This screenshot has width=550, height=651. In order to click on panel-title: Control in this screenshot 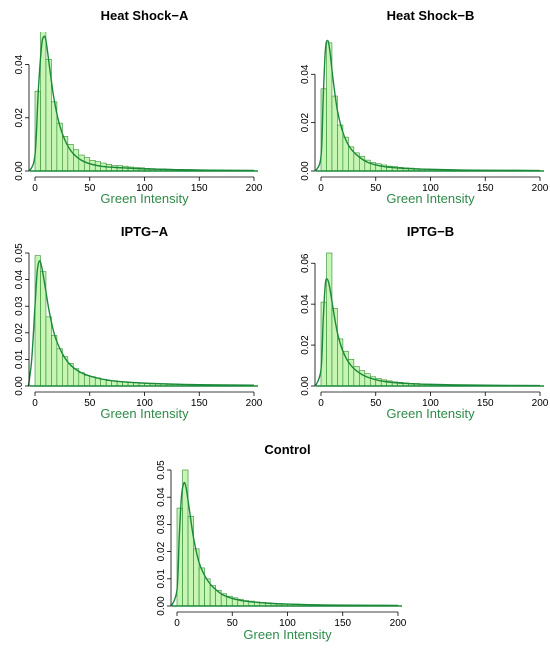, I will do `click(287, 449)`.